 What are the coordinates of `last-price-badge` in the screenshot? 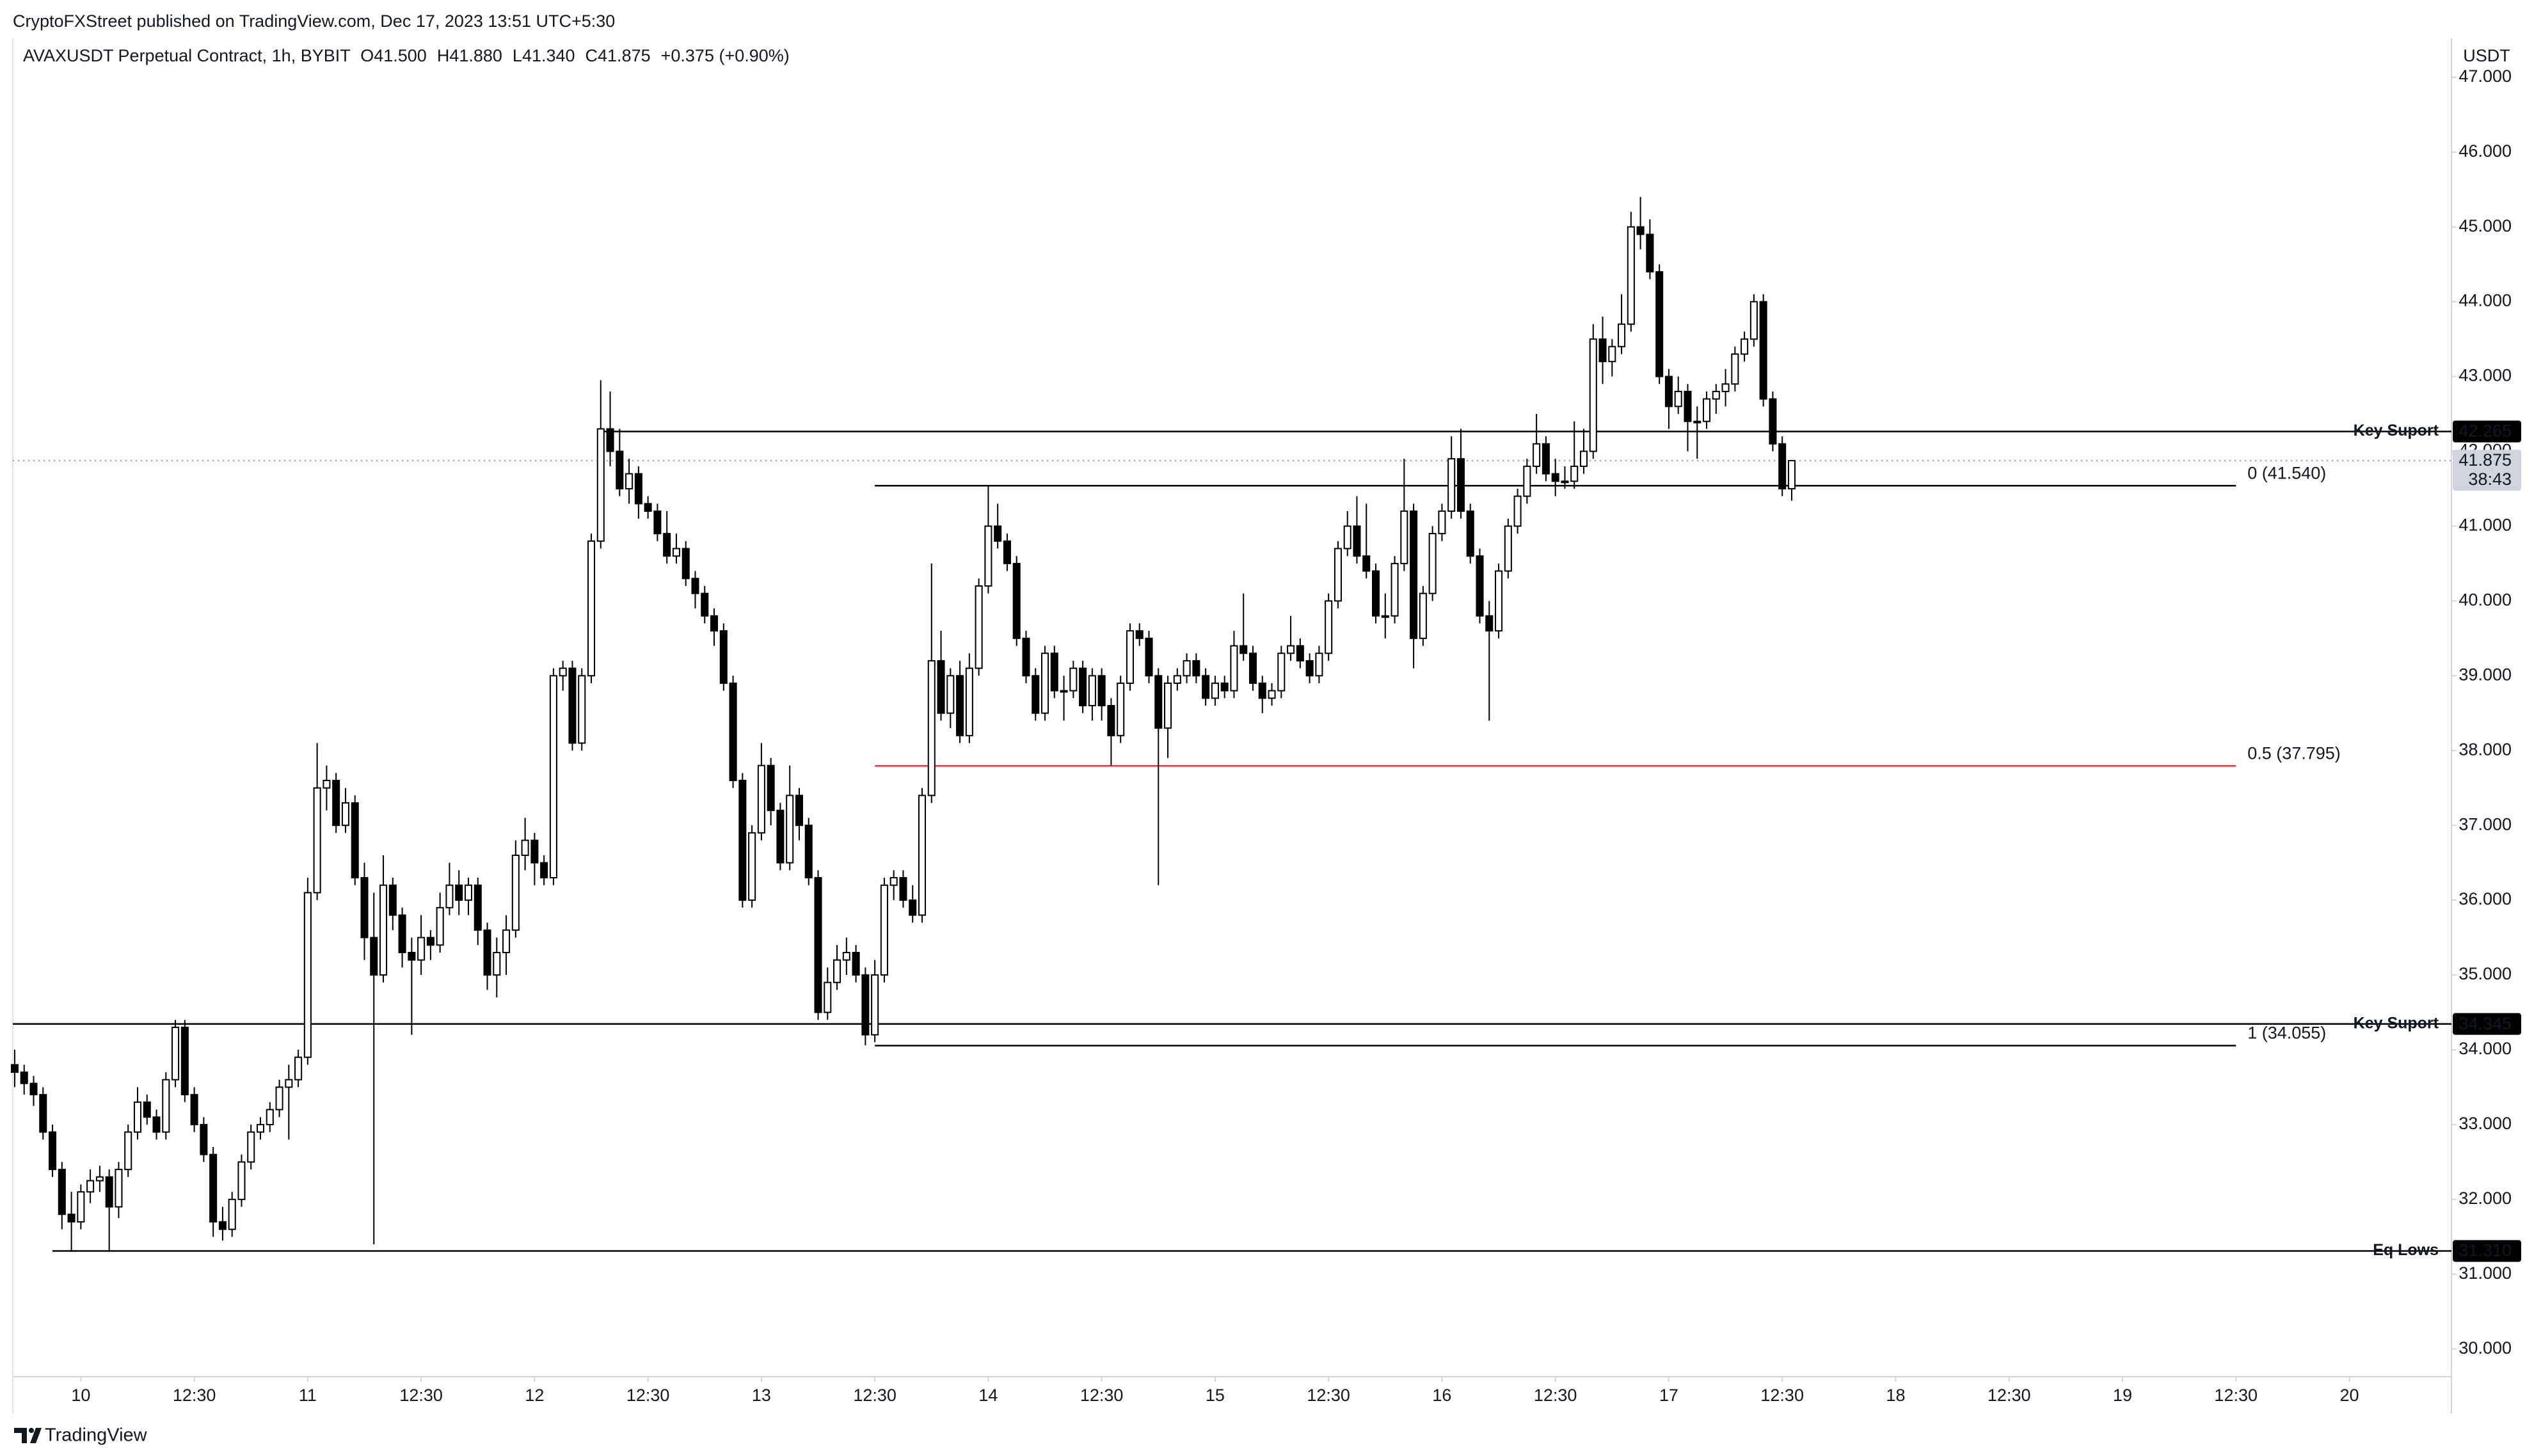 It's located at (2487, 470).